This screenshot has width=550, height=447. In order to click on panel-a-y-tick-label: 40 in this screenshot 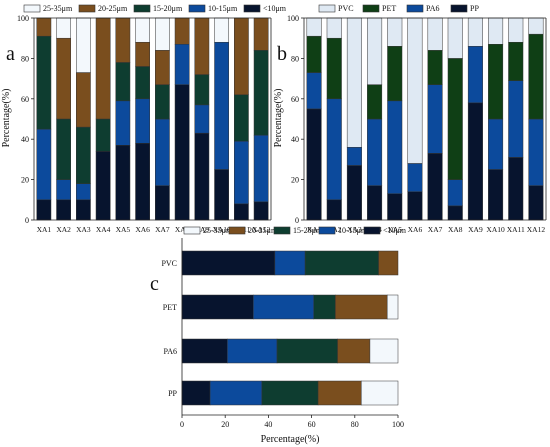, I will do `click(25, 139)`.